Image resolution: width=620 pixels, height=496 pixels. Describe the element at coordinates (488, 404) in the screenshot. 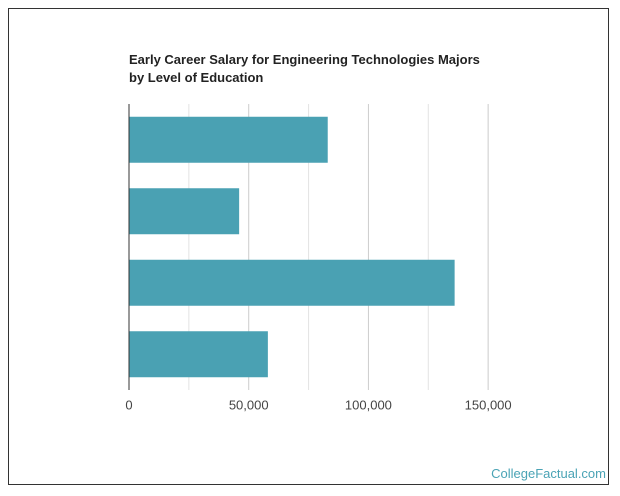

I see `x-tick-label: 150,000` at that location.